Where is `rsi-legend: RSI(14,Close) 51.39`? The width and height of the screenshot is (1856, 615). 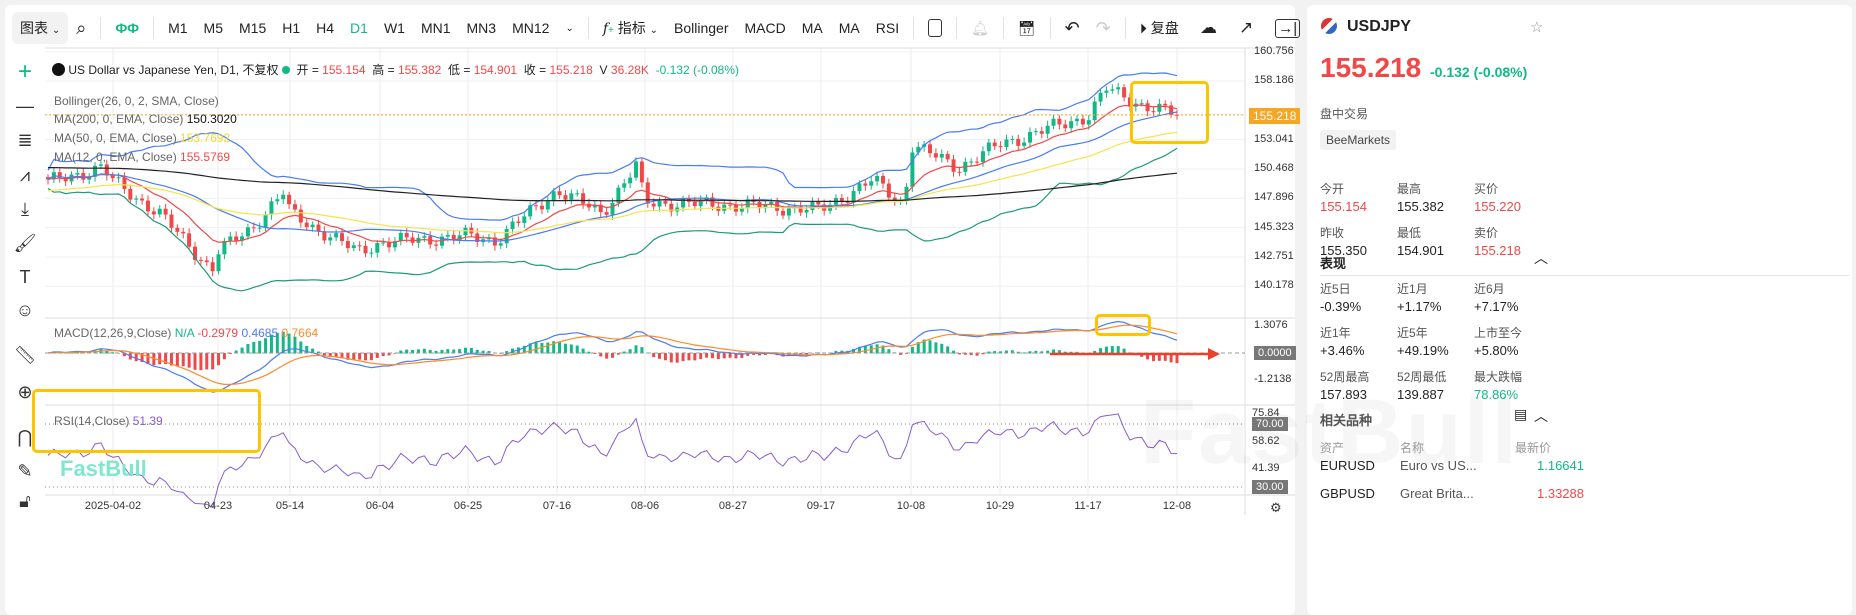 rsi-legend: RSI(14,Close) 51.39 is located at coordinates (108, 421).